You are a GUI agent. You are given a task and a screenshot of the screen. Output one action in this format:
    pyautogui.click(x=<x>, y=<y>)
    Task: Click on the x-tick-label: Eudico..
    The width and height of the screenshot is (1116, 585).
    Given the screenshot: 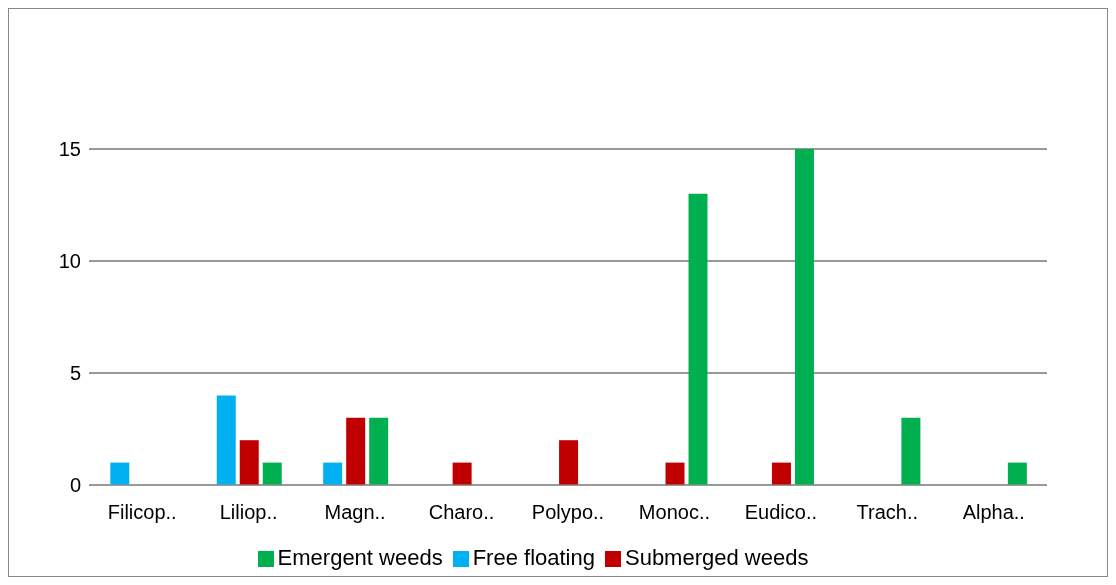 What is the action you would take?
    pyautogui.click(x=781, y=512)
    